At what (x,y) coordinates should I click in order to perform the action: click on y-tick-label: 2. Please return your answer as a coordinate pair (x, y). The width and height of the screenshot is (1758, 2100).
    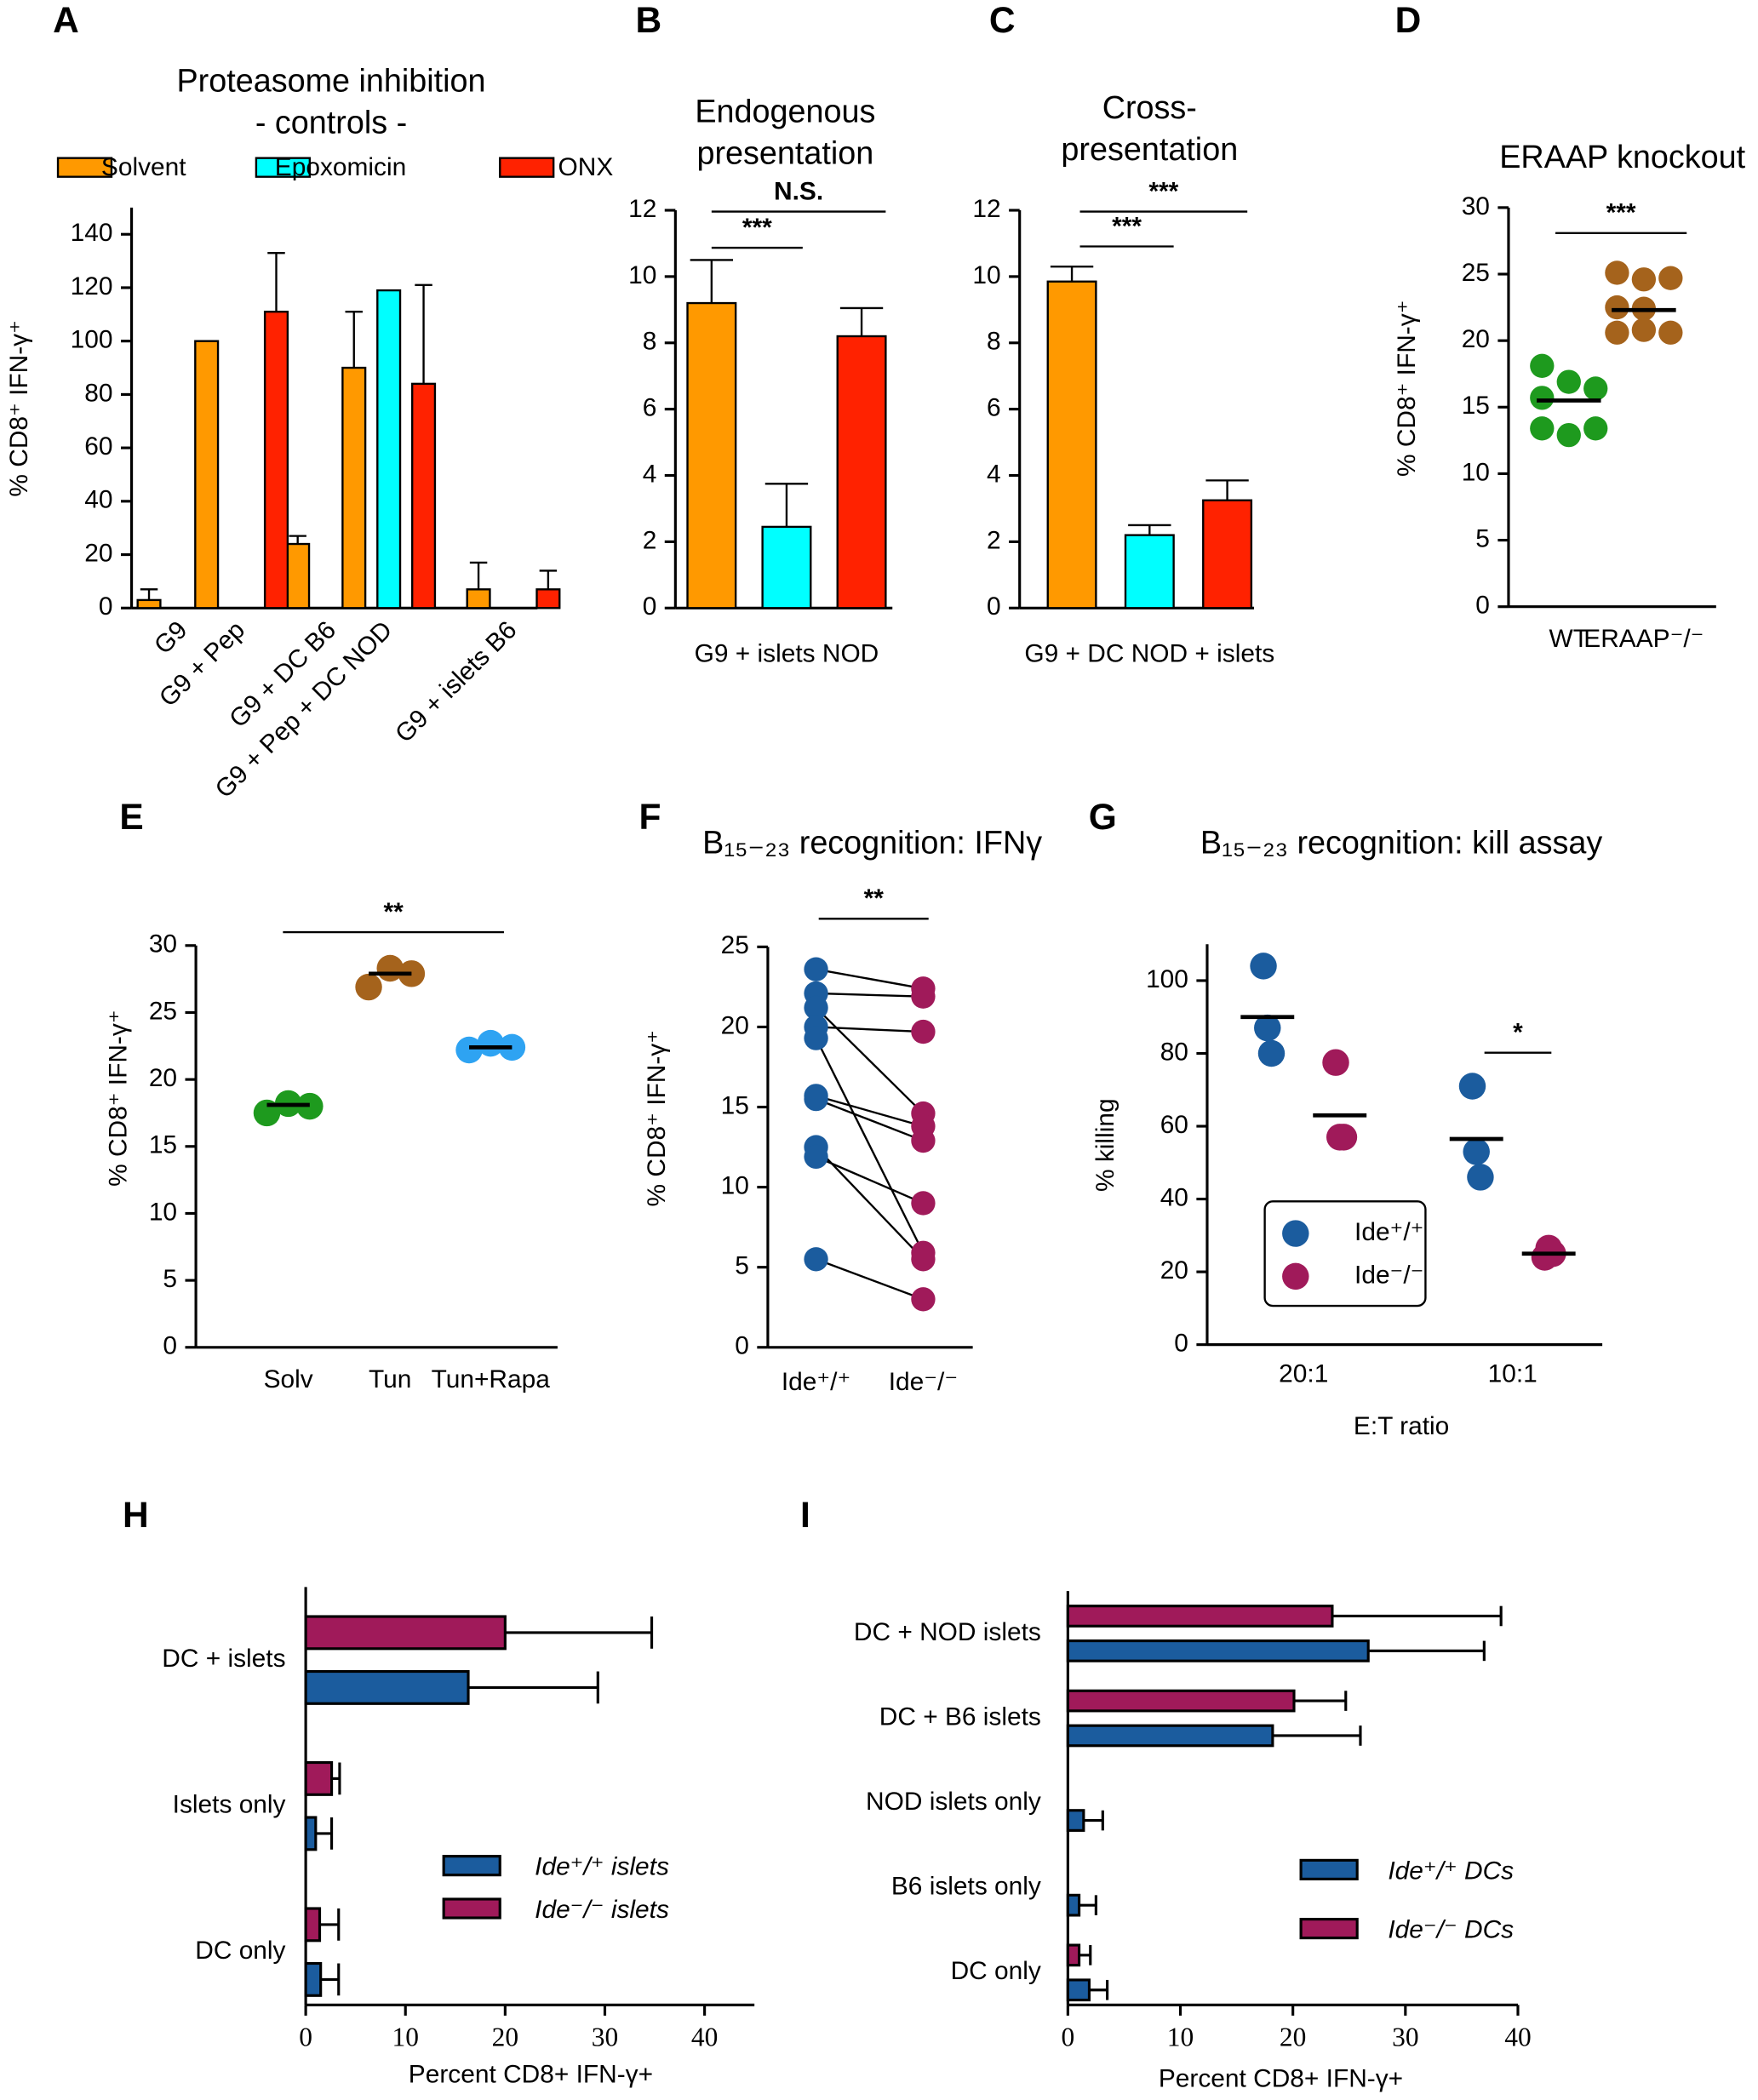
    Looking at the image, I should click on (994, 540).